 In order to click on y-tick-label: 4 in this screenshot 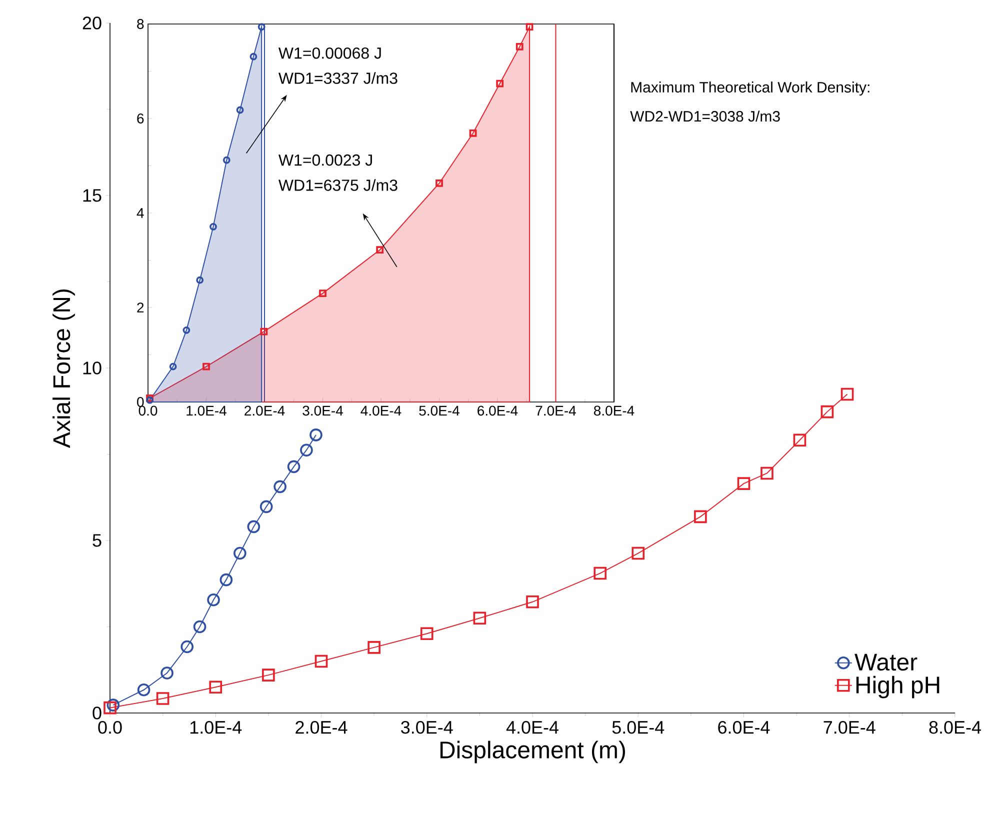, I will do `click(140, 213)`.